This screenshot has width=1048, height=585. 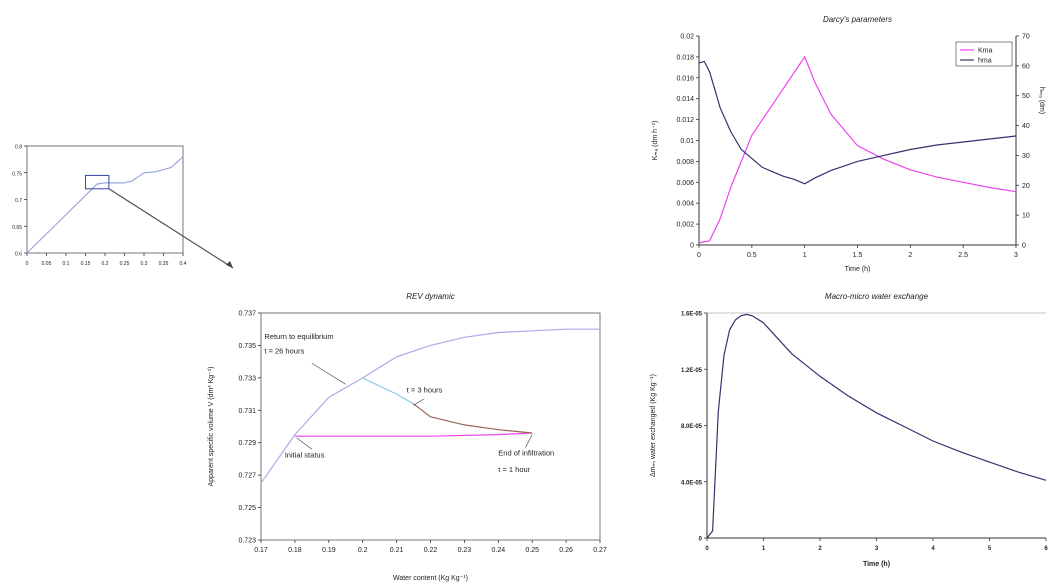 What do you see at coordinates (685, 57) in the screenshot?
I see `y-tick-label: 0.018` at bounding box center [685, 57].